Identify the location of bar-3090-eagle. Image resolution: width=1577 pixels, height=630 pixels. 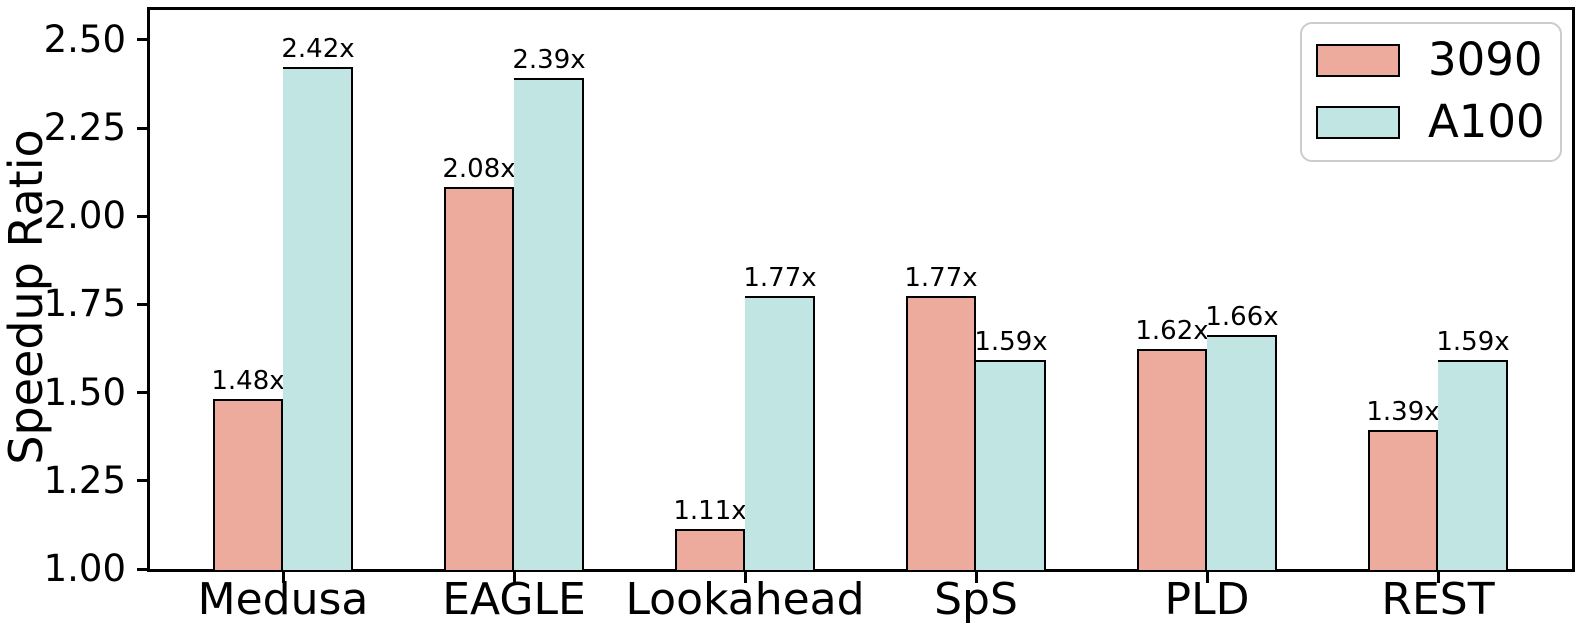
(479, 379).